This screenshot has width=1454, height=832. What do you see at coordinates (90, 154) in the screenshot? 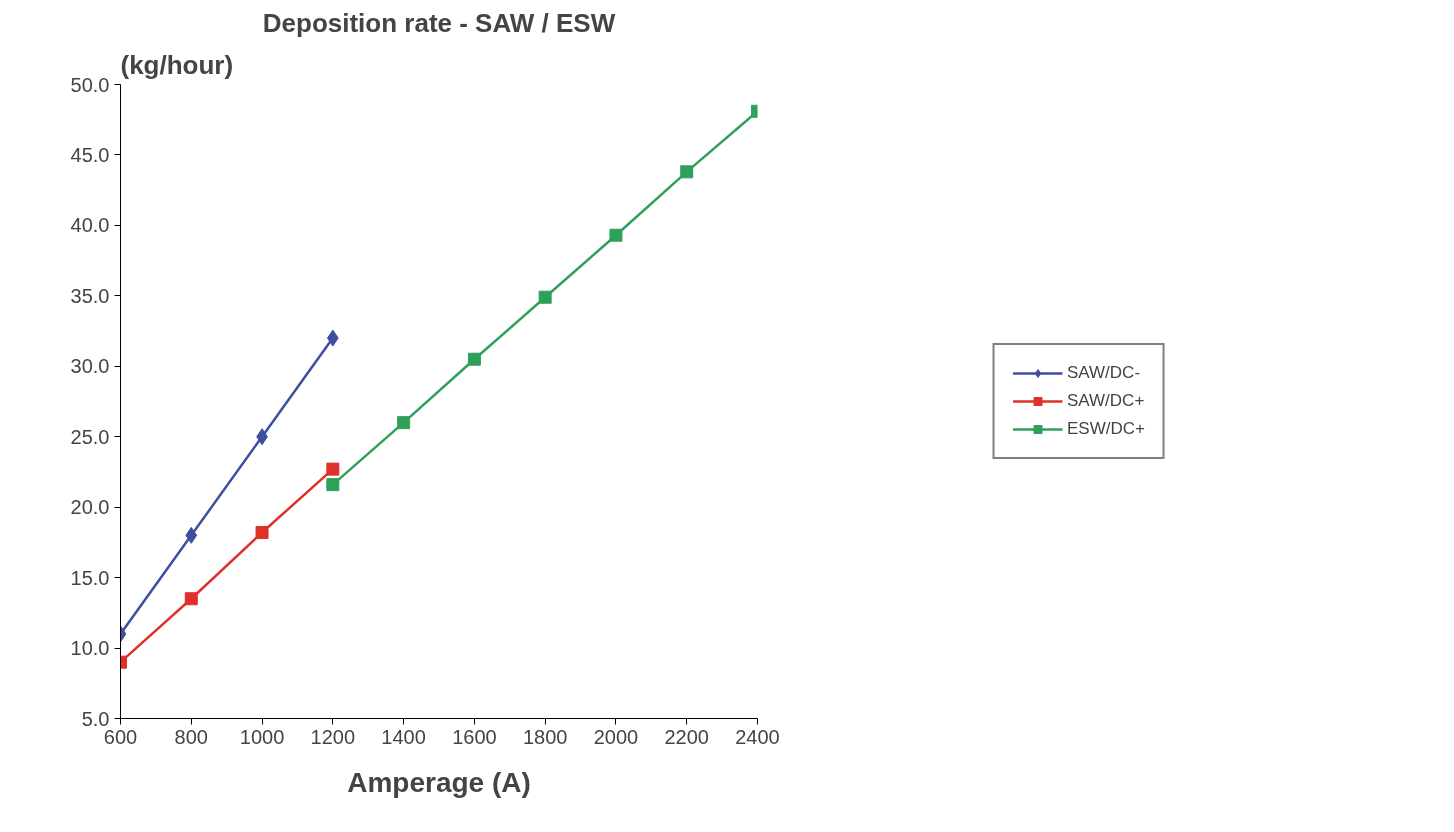
I see `y-tick-label: 45.0` at bounding box center [90, 154].